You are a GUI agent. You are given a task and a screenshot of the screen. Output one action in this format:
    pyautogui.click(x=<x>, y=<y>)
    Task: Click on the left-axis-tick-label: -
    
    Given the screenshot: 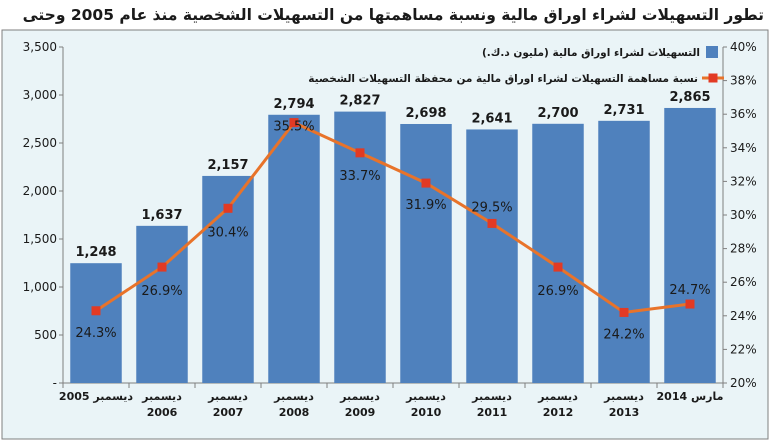 What is the action you would take?
    pyautogui.click(x=55, y=383)
    